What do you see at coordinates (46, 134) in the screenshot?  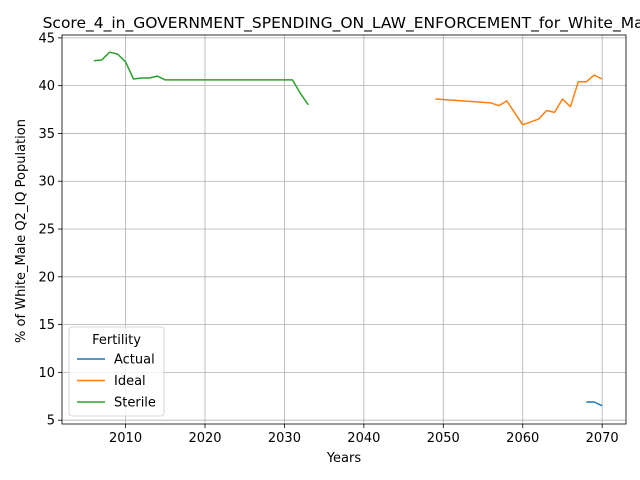 I see `y-tick-label: 35` at bounding box center [46, 134].